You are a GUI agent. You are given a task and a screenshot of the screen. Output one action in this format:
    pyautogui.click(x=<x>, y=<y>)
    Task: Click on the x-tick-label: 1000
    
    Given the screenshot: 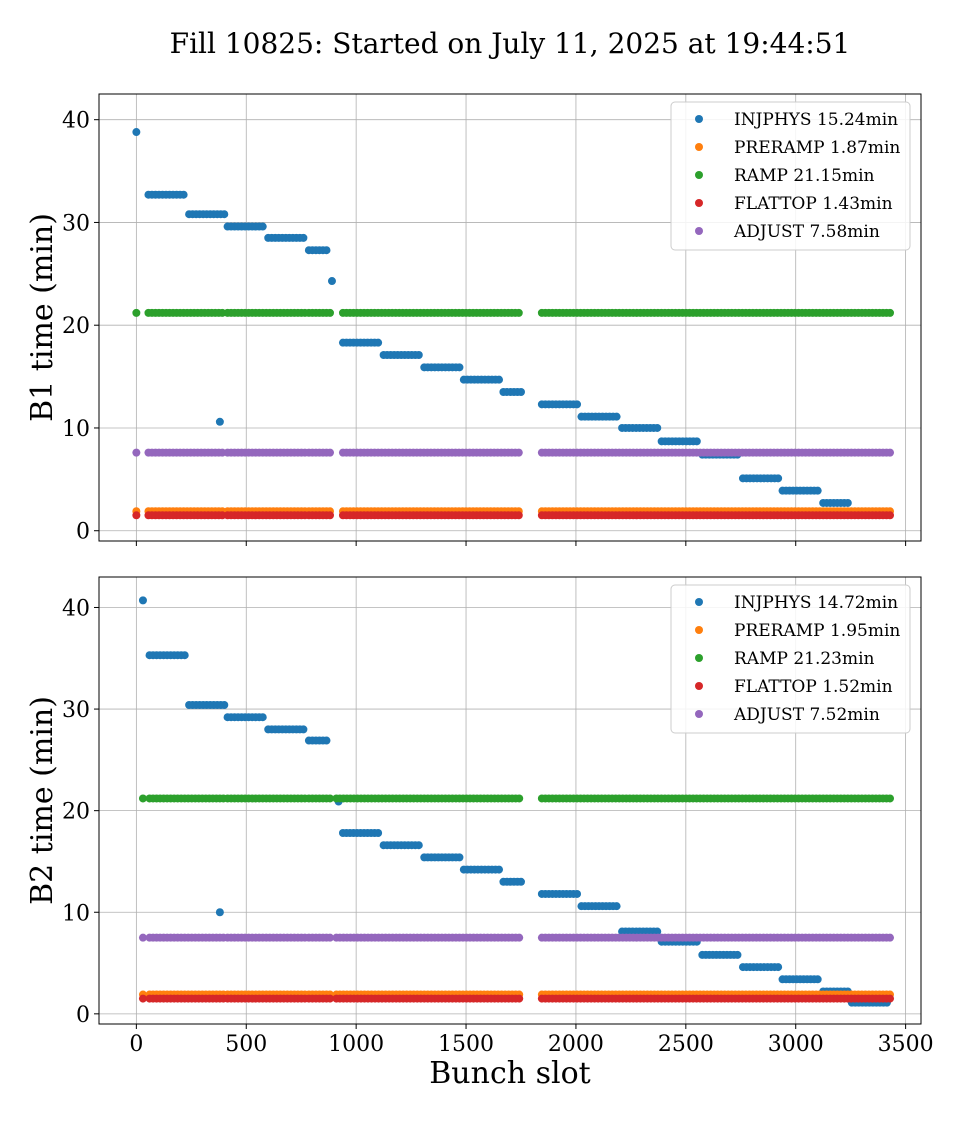 What is the action you would take?
    pyautogui.click(x=356, y=1044)
    